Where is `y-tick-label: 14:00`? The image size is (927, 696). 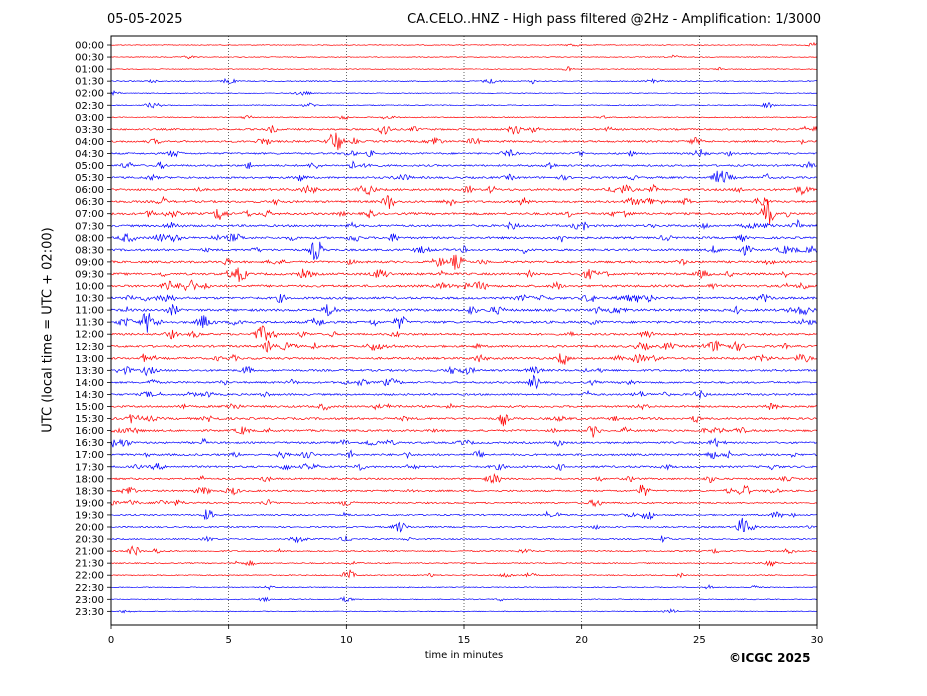 y-tick-label: 14:00 is located at coordinates (89, 383).